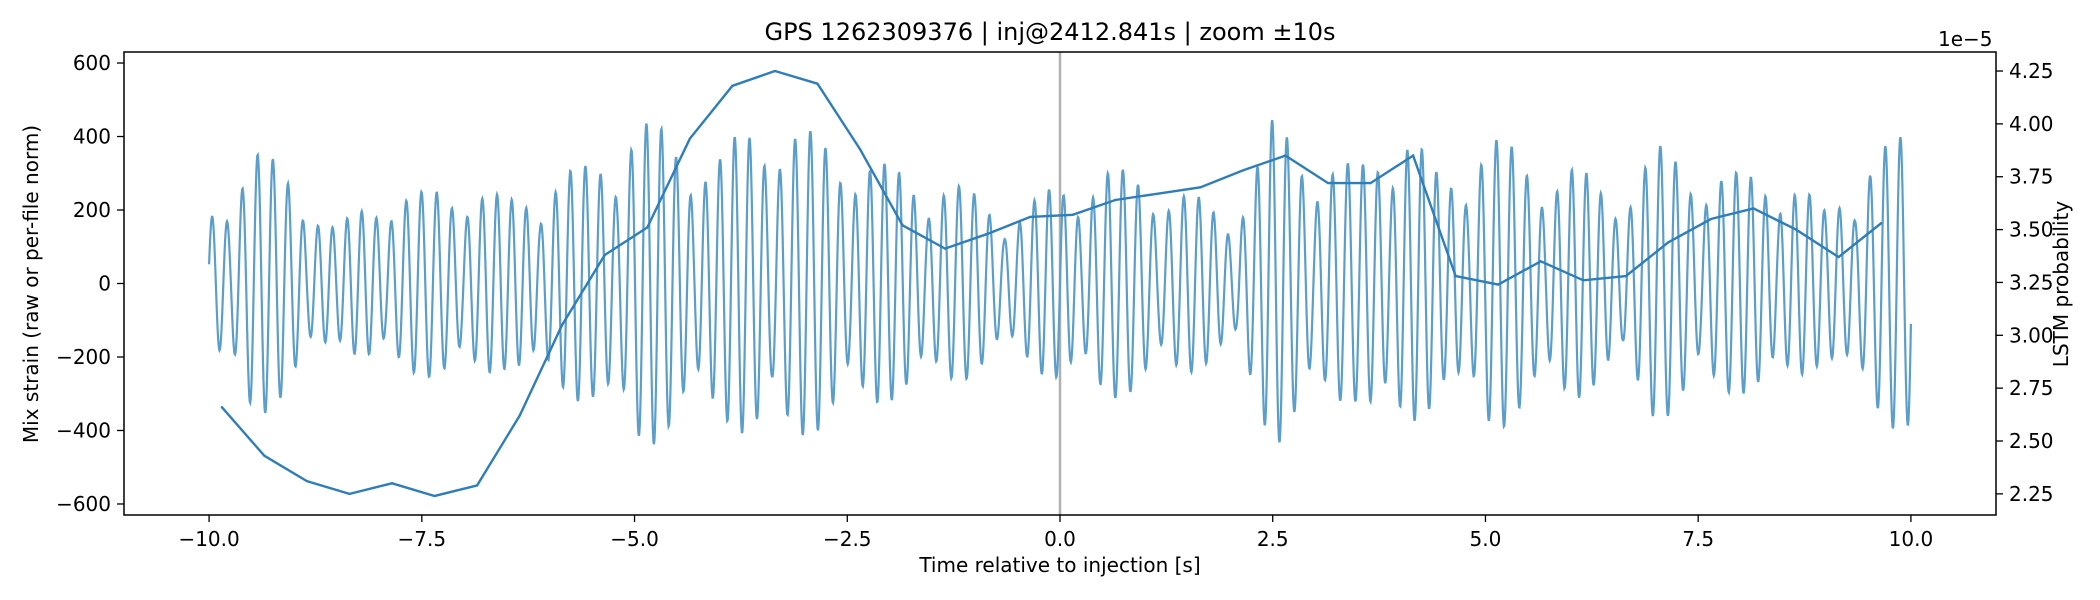 The image size is (2100, 600). Describe the element at coordinates (83, 504) in the screenshot. I see `y-left-tick-label: −600` at that location.